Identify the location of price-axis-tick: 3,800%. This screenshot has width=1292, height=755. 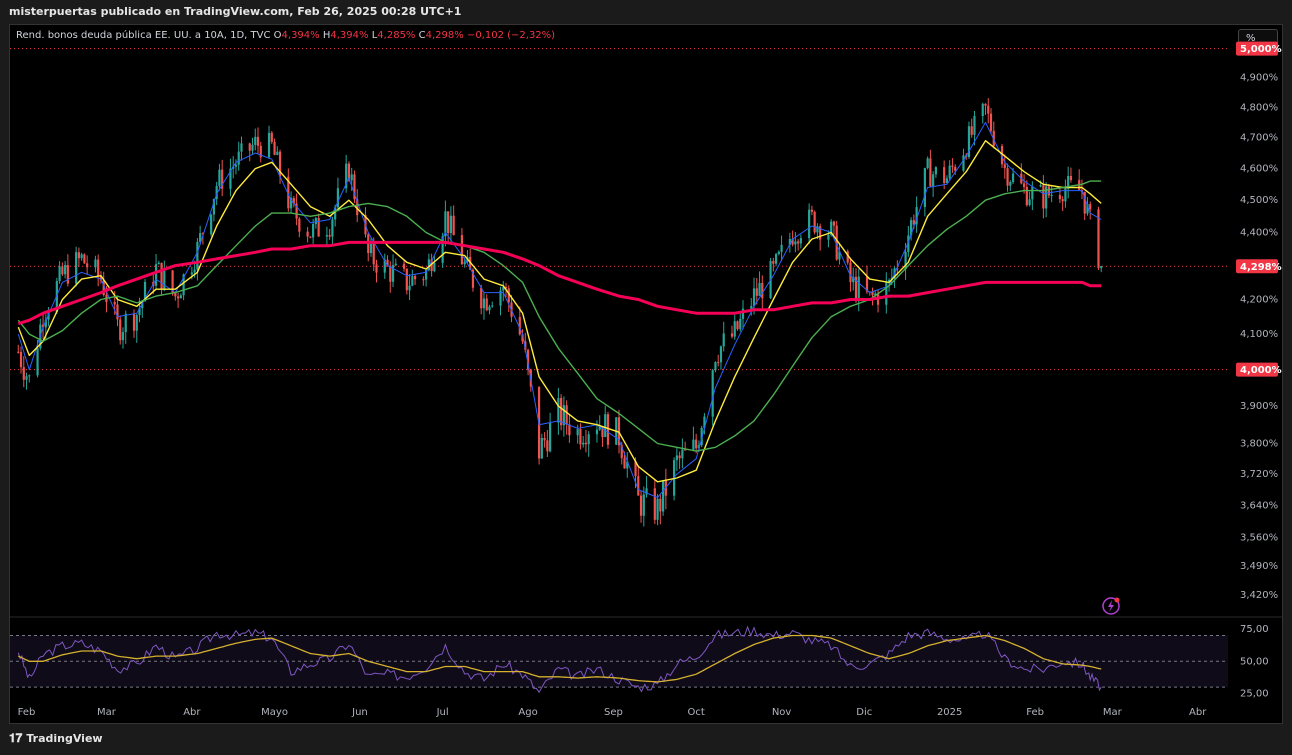
(1259, 443).